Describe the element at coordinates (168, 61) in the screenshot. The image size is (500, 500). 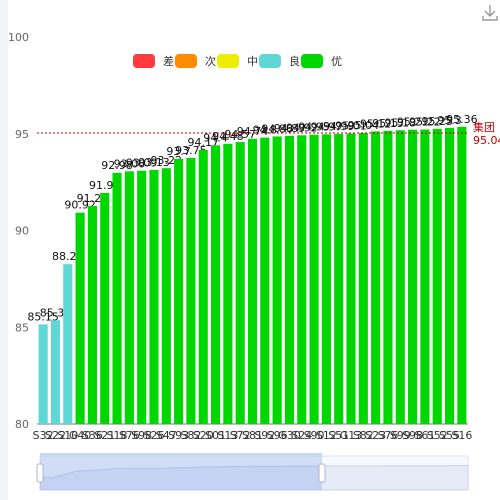
I see `legend-label: 差` at that location.